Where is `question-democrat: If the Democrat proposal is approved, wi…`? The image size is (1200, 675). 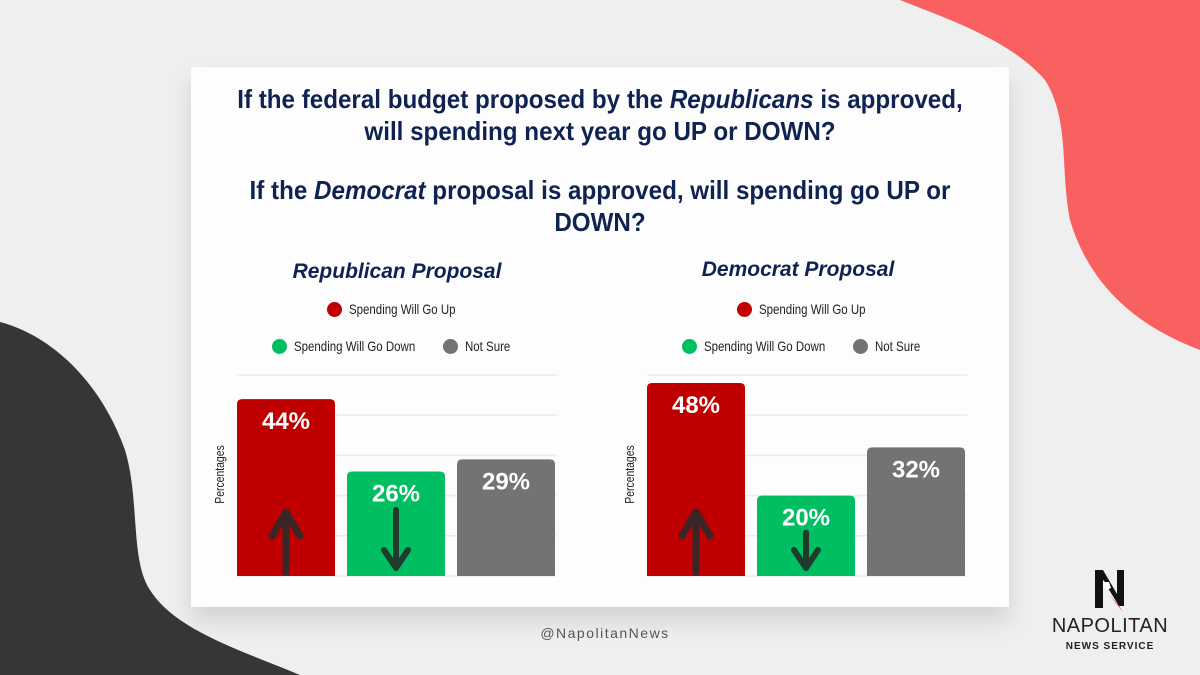 question-democrat: If the Democrat proposal is approved, wi… is located at coordinates (600, 206).